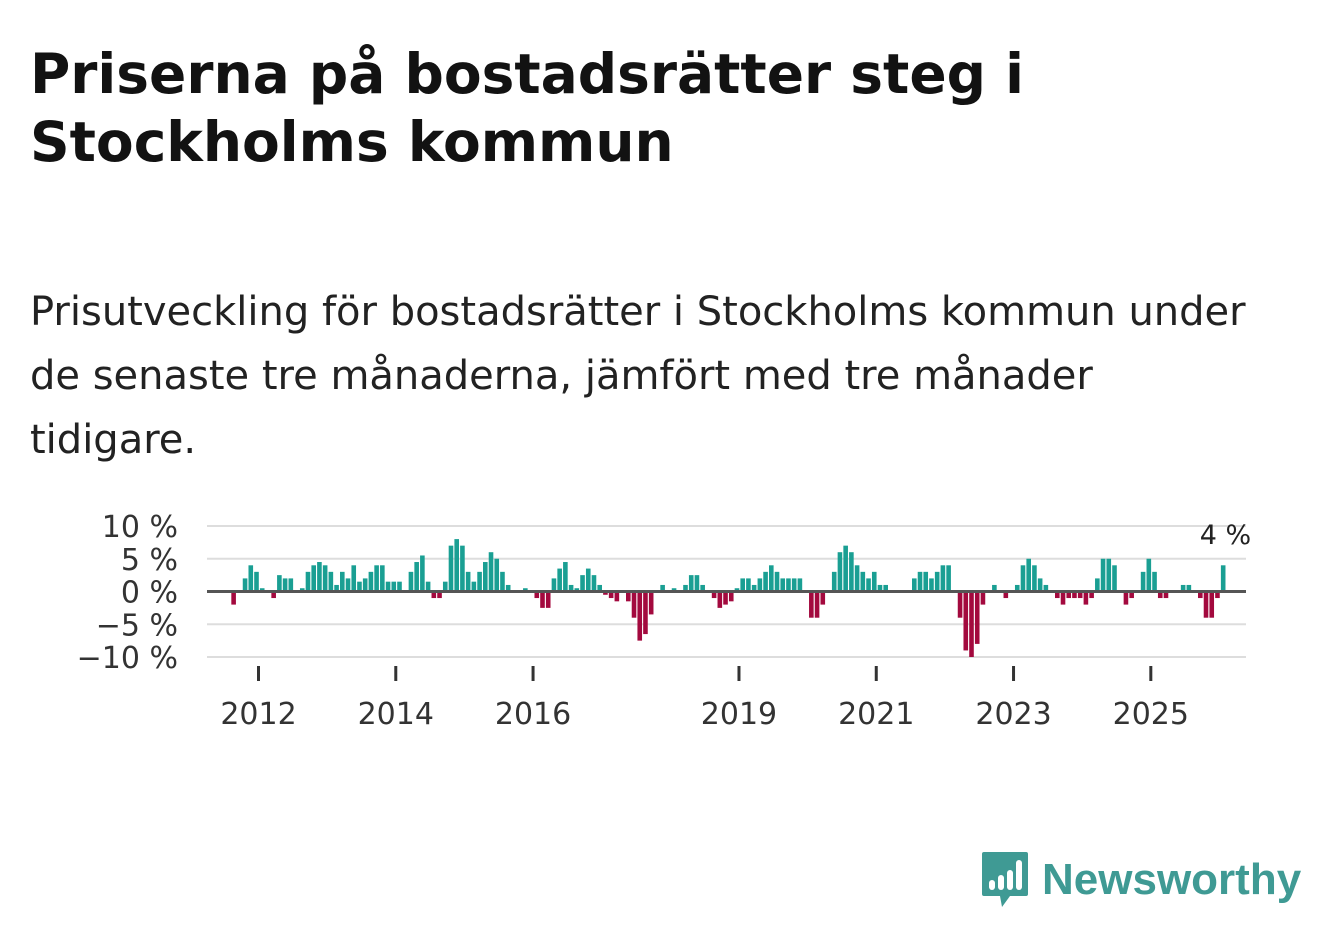  I want to click on x-tick-label: 2012, so click(258, 714).